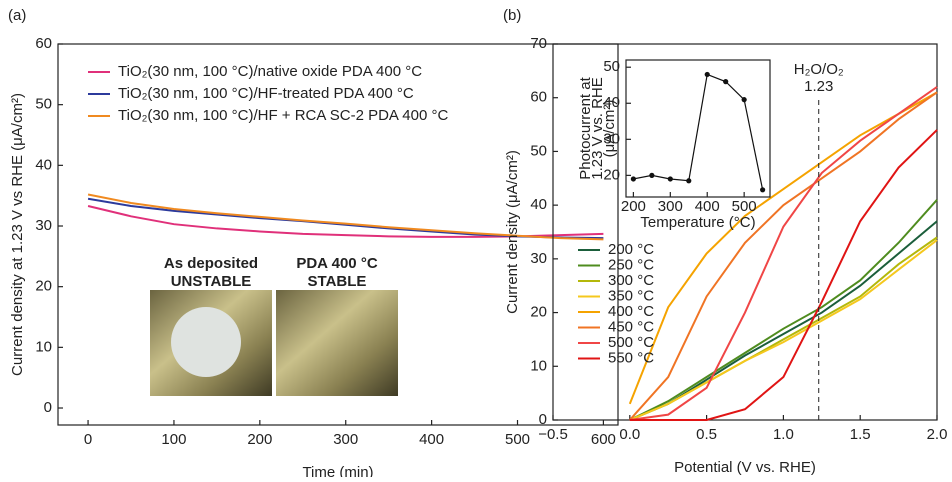 The image size is (952, 482). Describe the element at coordinates (631, 326) in the screenshot. I see `legend-label: 450 °C` at that location.